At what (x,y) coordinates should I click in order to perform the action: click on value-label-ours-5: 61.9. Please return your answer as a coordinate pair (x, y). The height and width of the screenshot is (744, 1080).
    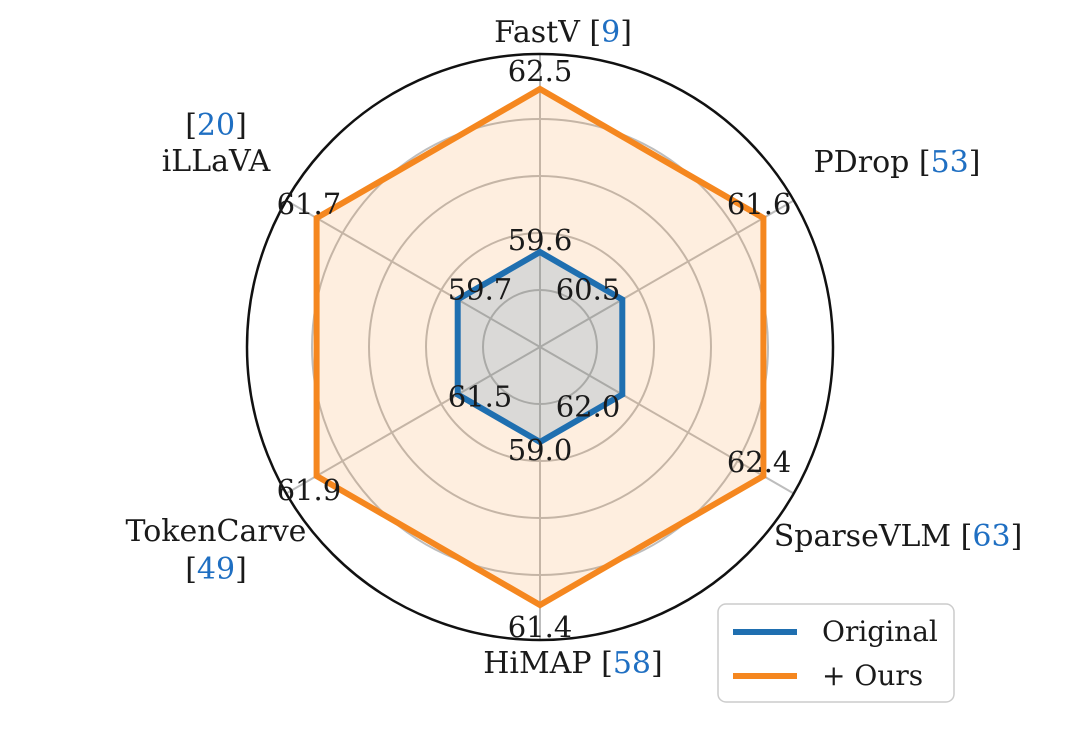
    Looking at the image, I should click on (309, 490).